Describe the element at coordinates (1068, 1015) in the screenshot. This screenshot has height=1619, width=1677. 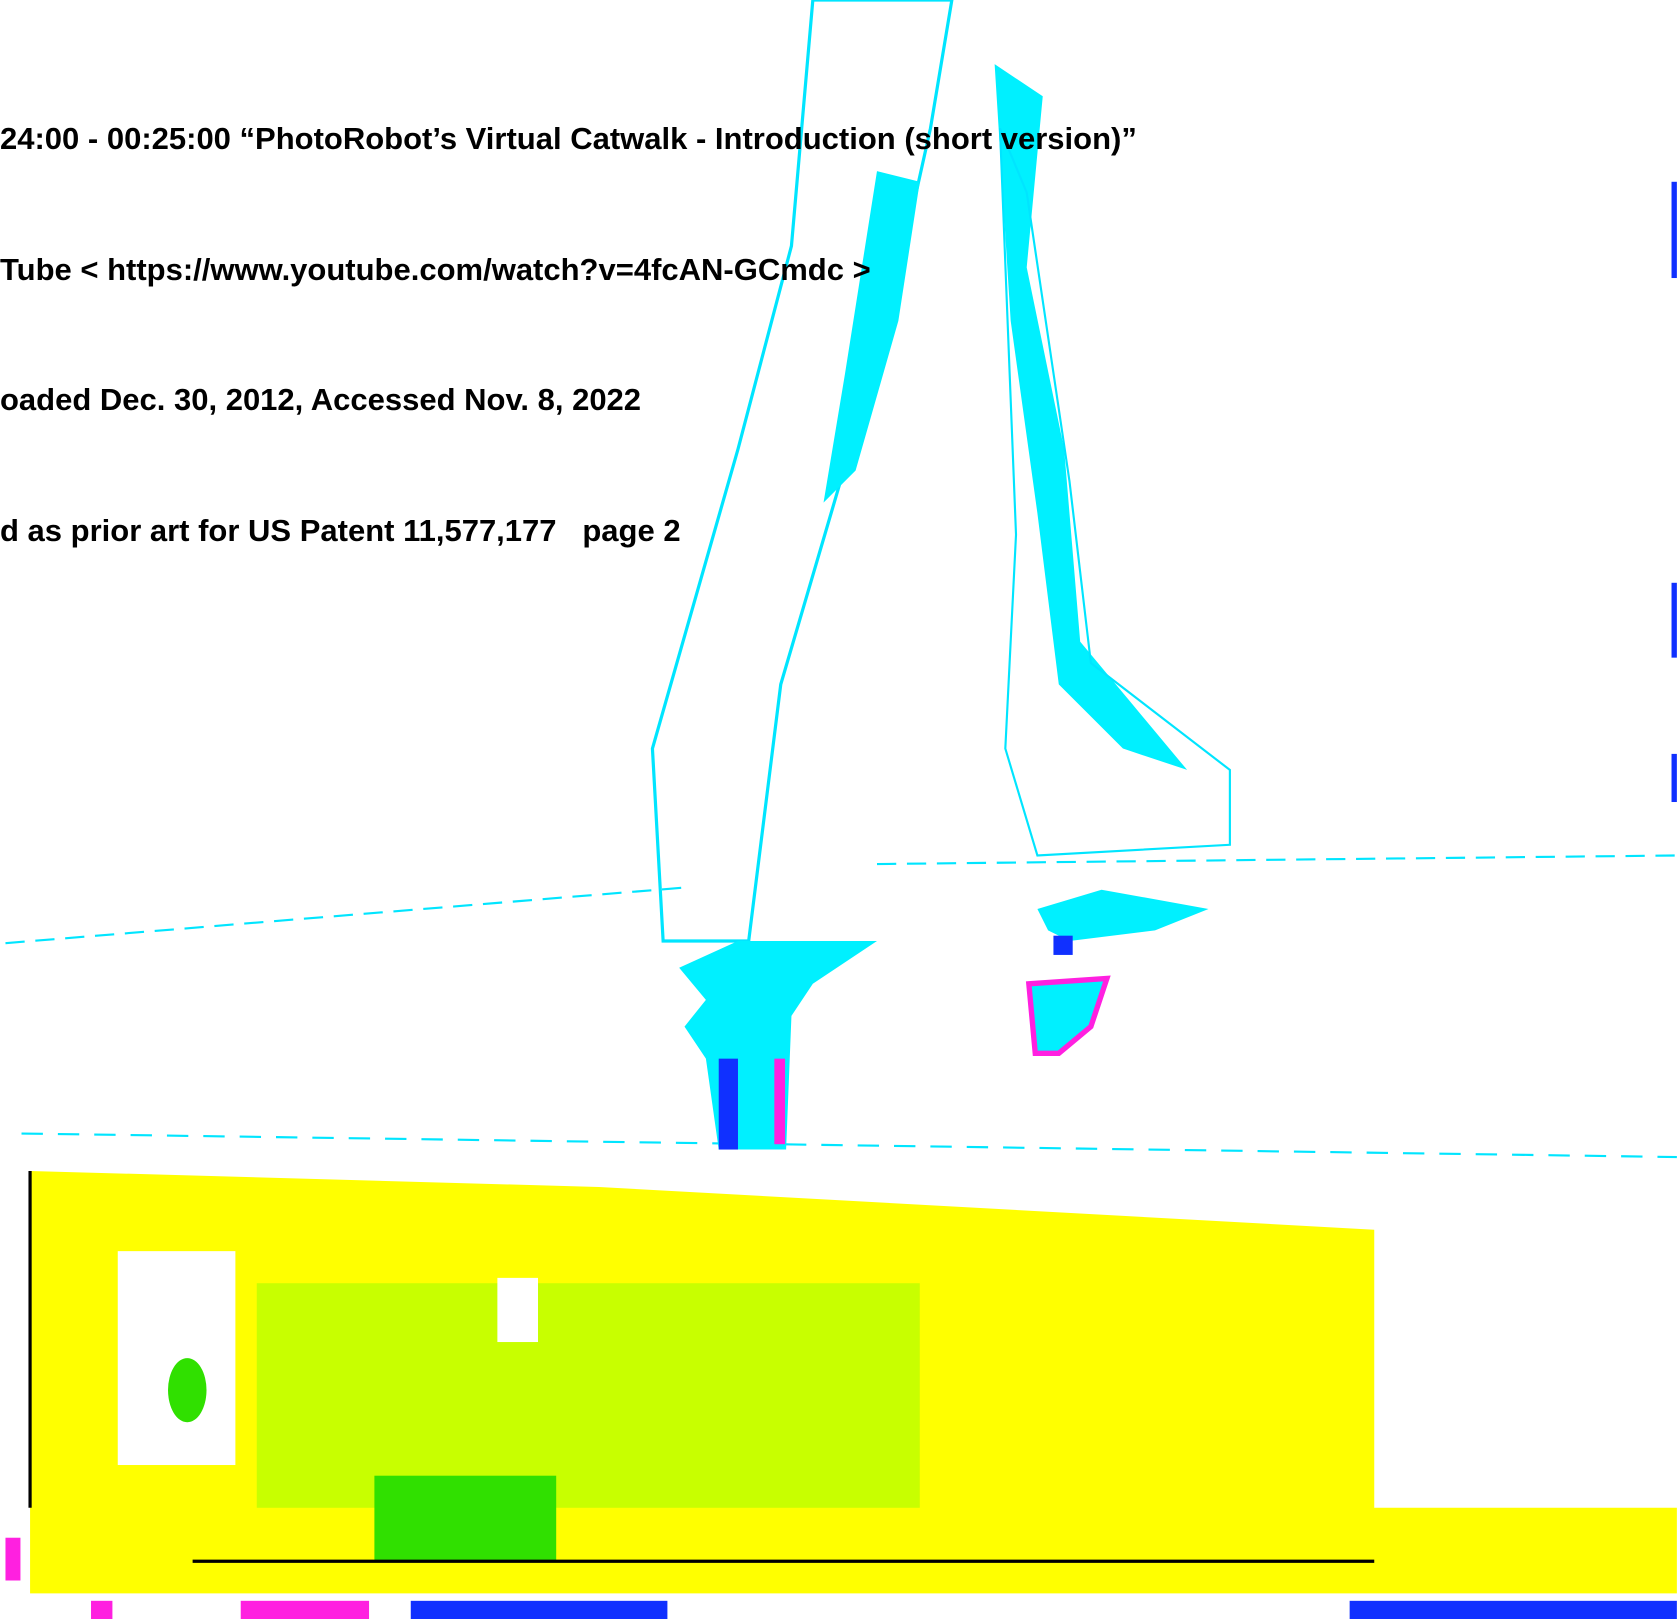
I see `shoe-reflection` at that location.